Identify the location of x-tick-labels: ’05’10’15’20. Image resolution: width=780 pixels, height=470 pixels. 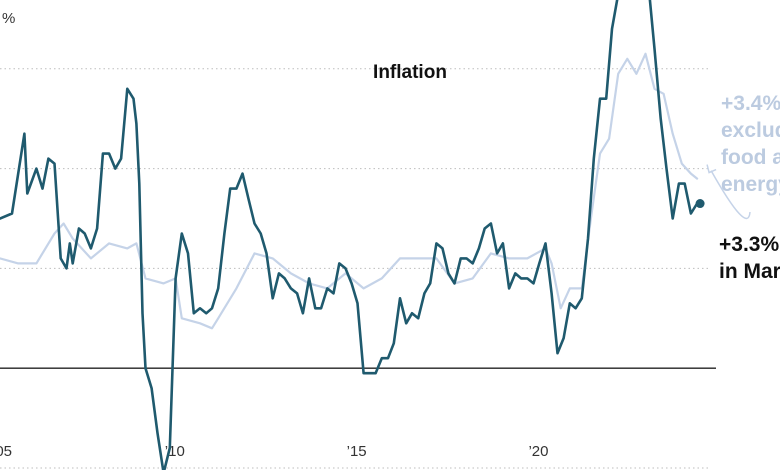
(274, 451).